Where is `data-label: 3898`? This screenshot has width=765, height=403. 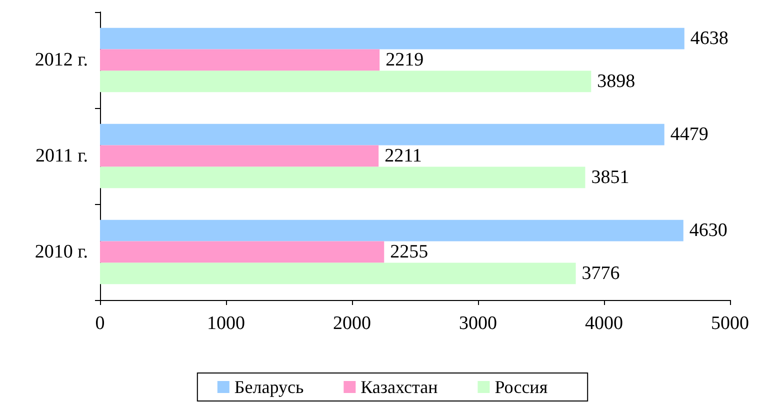
data-label: 3898 is located at coordinates (616, 81).